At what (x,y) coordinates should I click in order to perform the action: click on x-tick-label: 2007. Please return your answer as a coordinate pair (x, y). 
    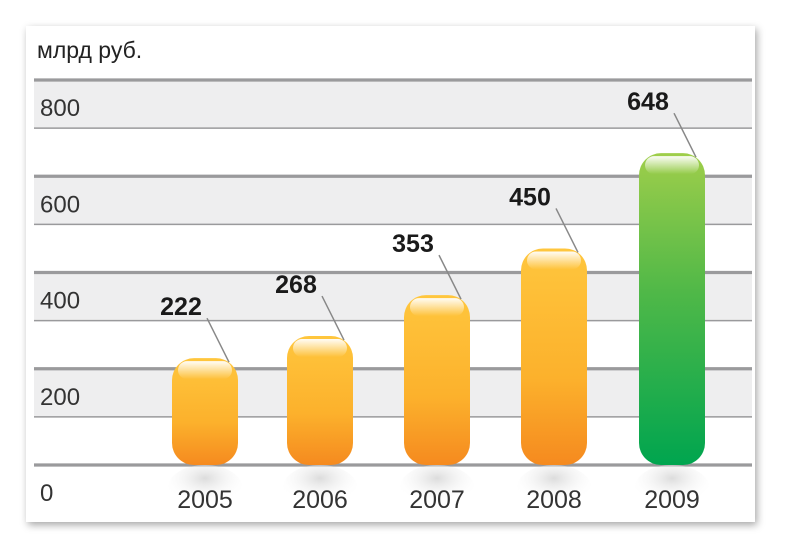
    Looking at the image, I should click on (437, 500).